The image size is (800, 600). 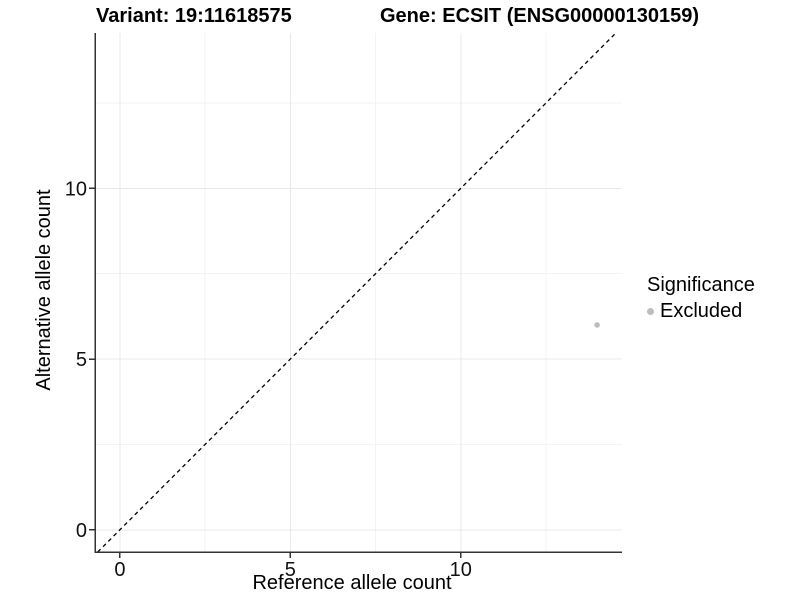 What do you see at coordinates (701, 285) in the screenshot?
I see `legend-title: Significance` at bounding box center [701, 285].